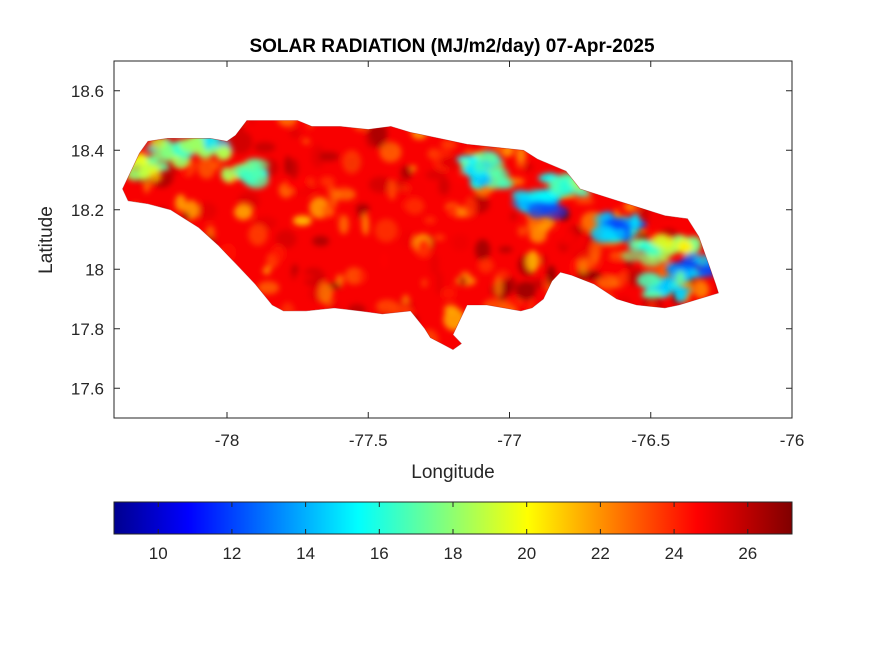  Describe the element at coordinates (87, 91) in the screenshot. I see `y-tick-label: 18.6` at that location.